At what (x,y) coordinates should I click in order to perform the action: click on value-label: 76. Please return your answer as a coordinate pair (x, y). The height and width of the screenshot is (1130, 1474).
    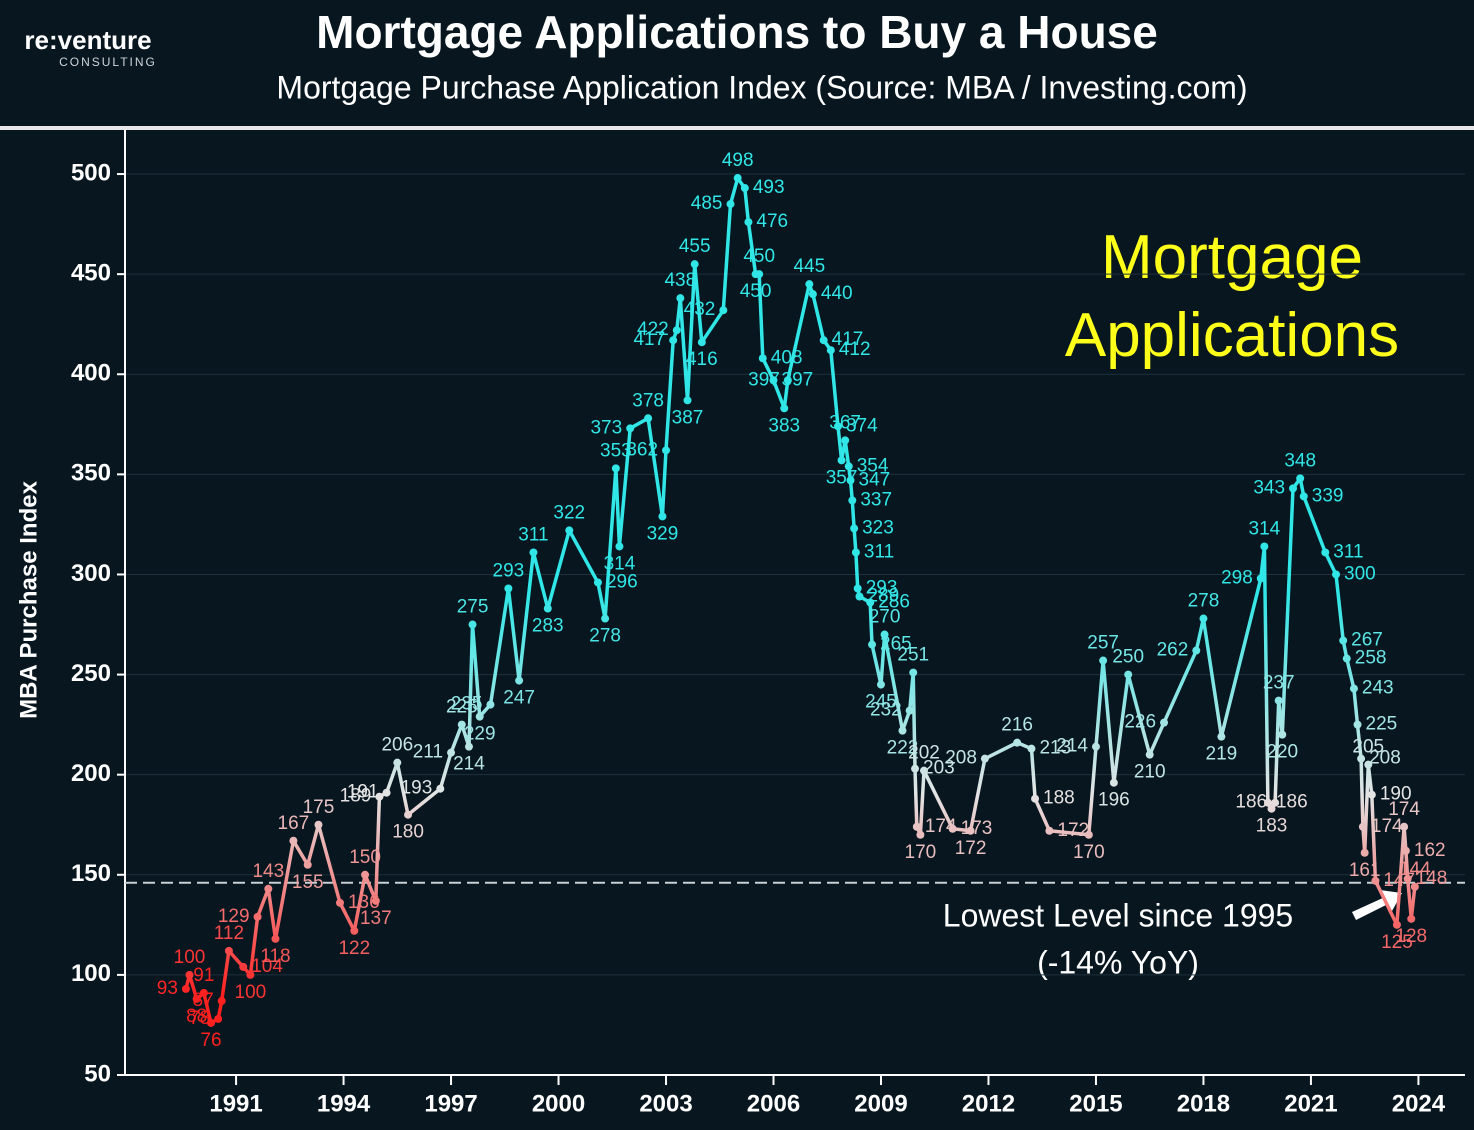
    Looking at the image, I should click on (210, 1040).